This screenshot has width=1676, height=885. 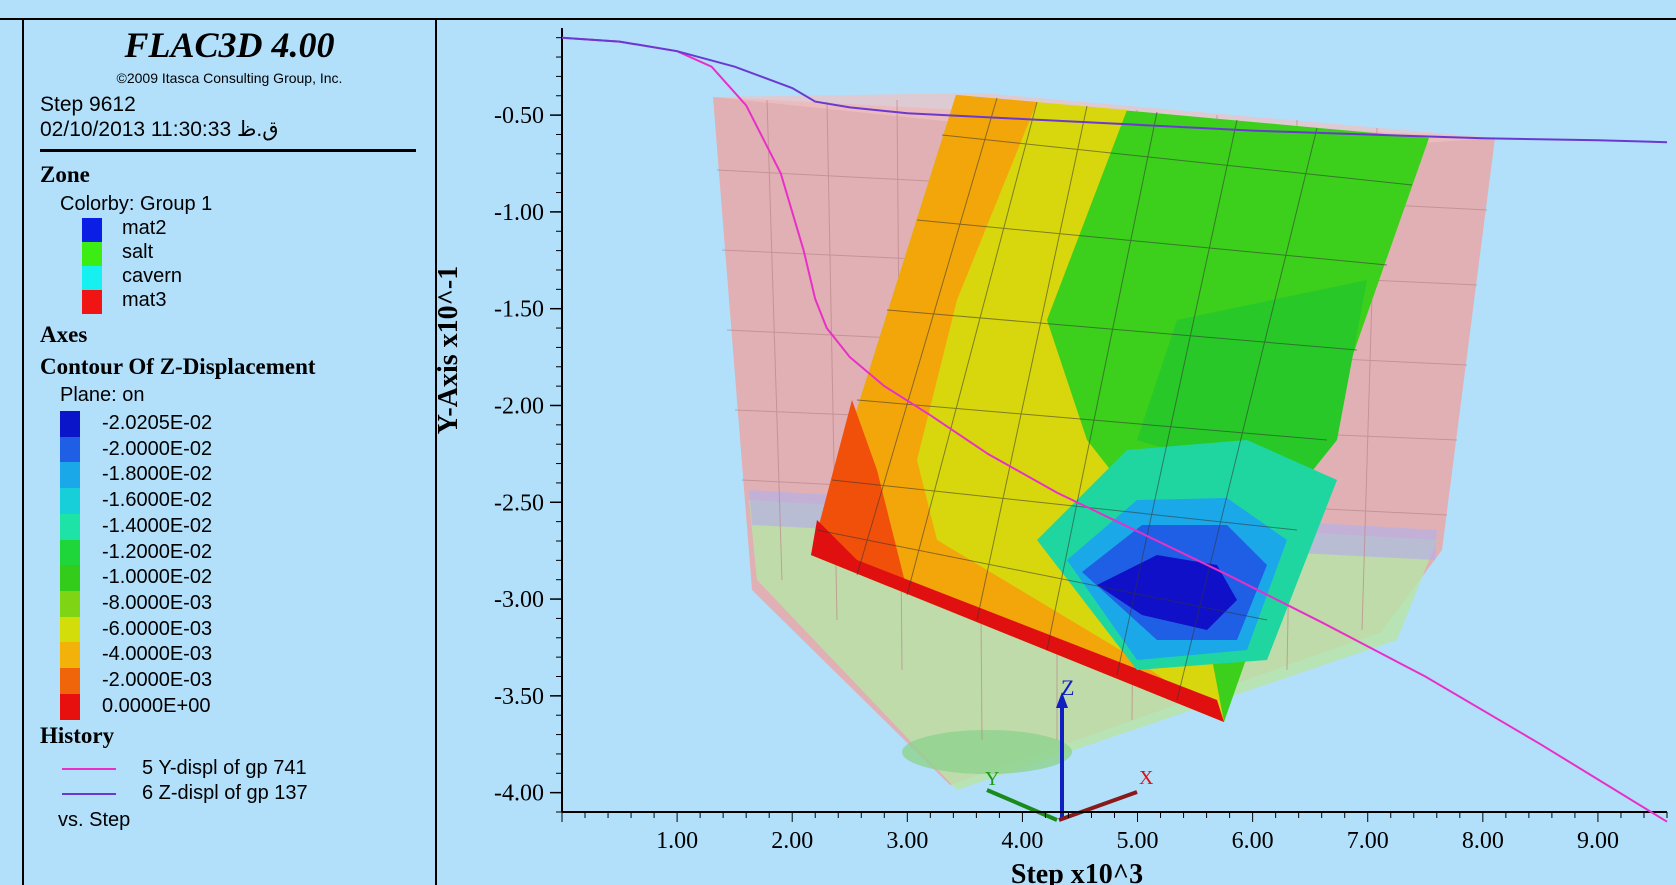 What do you see at coordinates (1022, 841) in the screenshot?
I see `x-tick-label: 4.00` at bounding box center [1022, 841].